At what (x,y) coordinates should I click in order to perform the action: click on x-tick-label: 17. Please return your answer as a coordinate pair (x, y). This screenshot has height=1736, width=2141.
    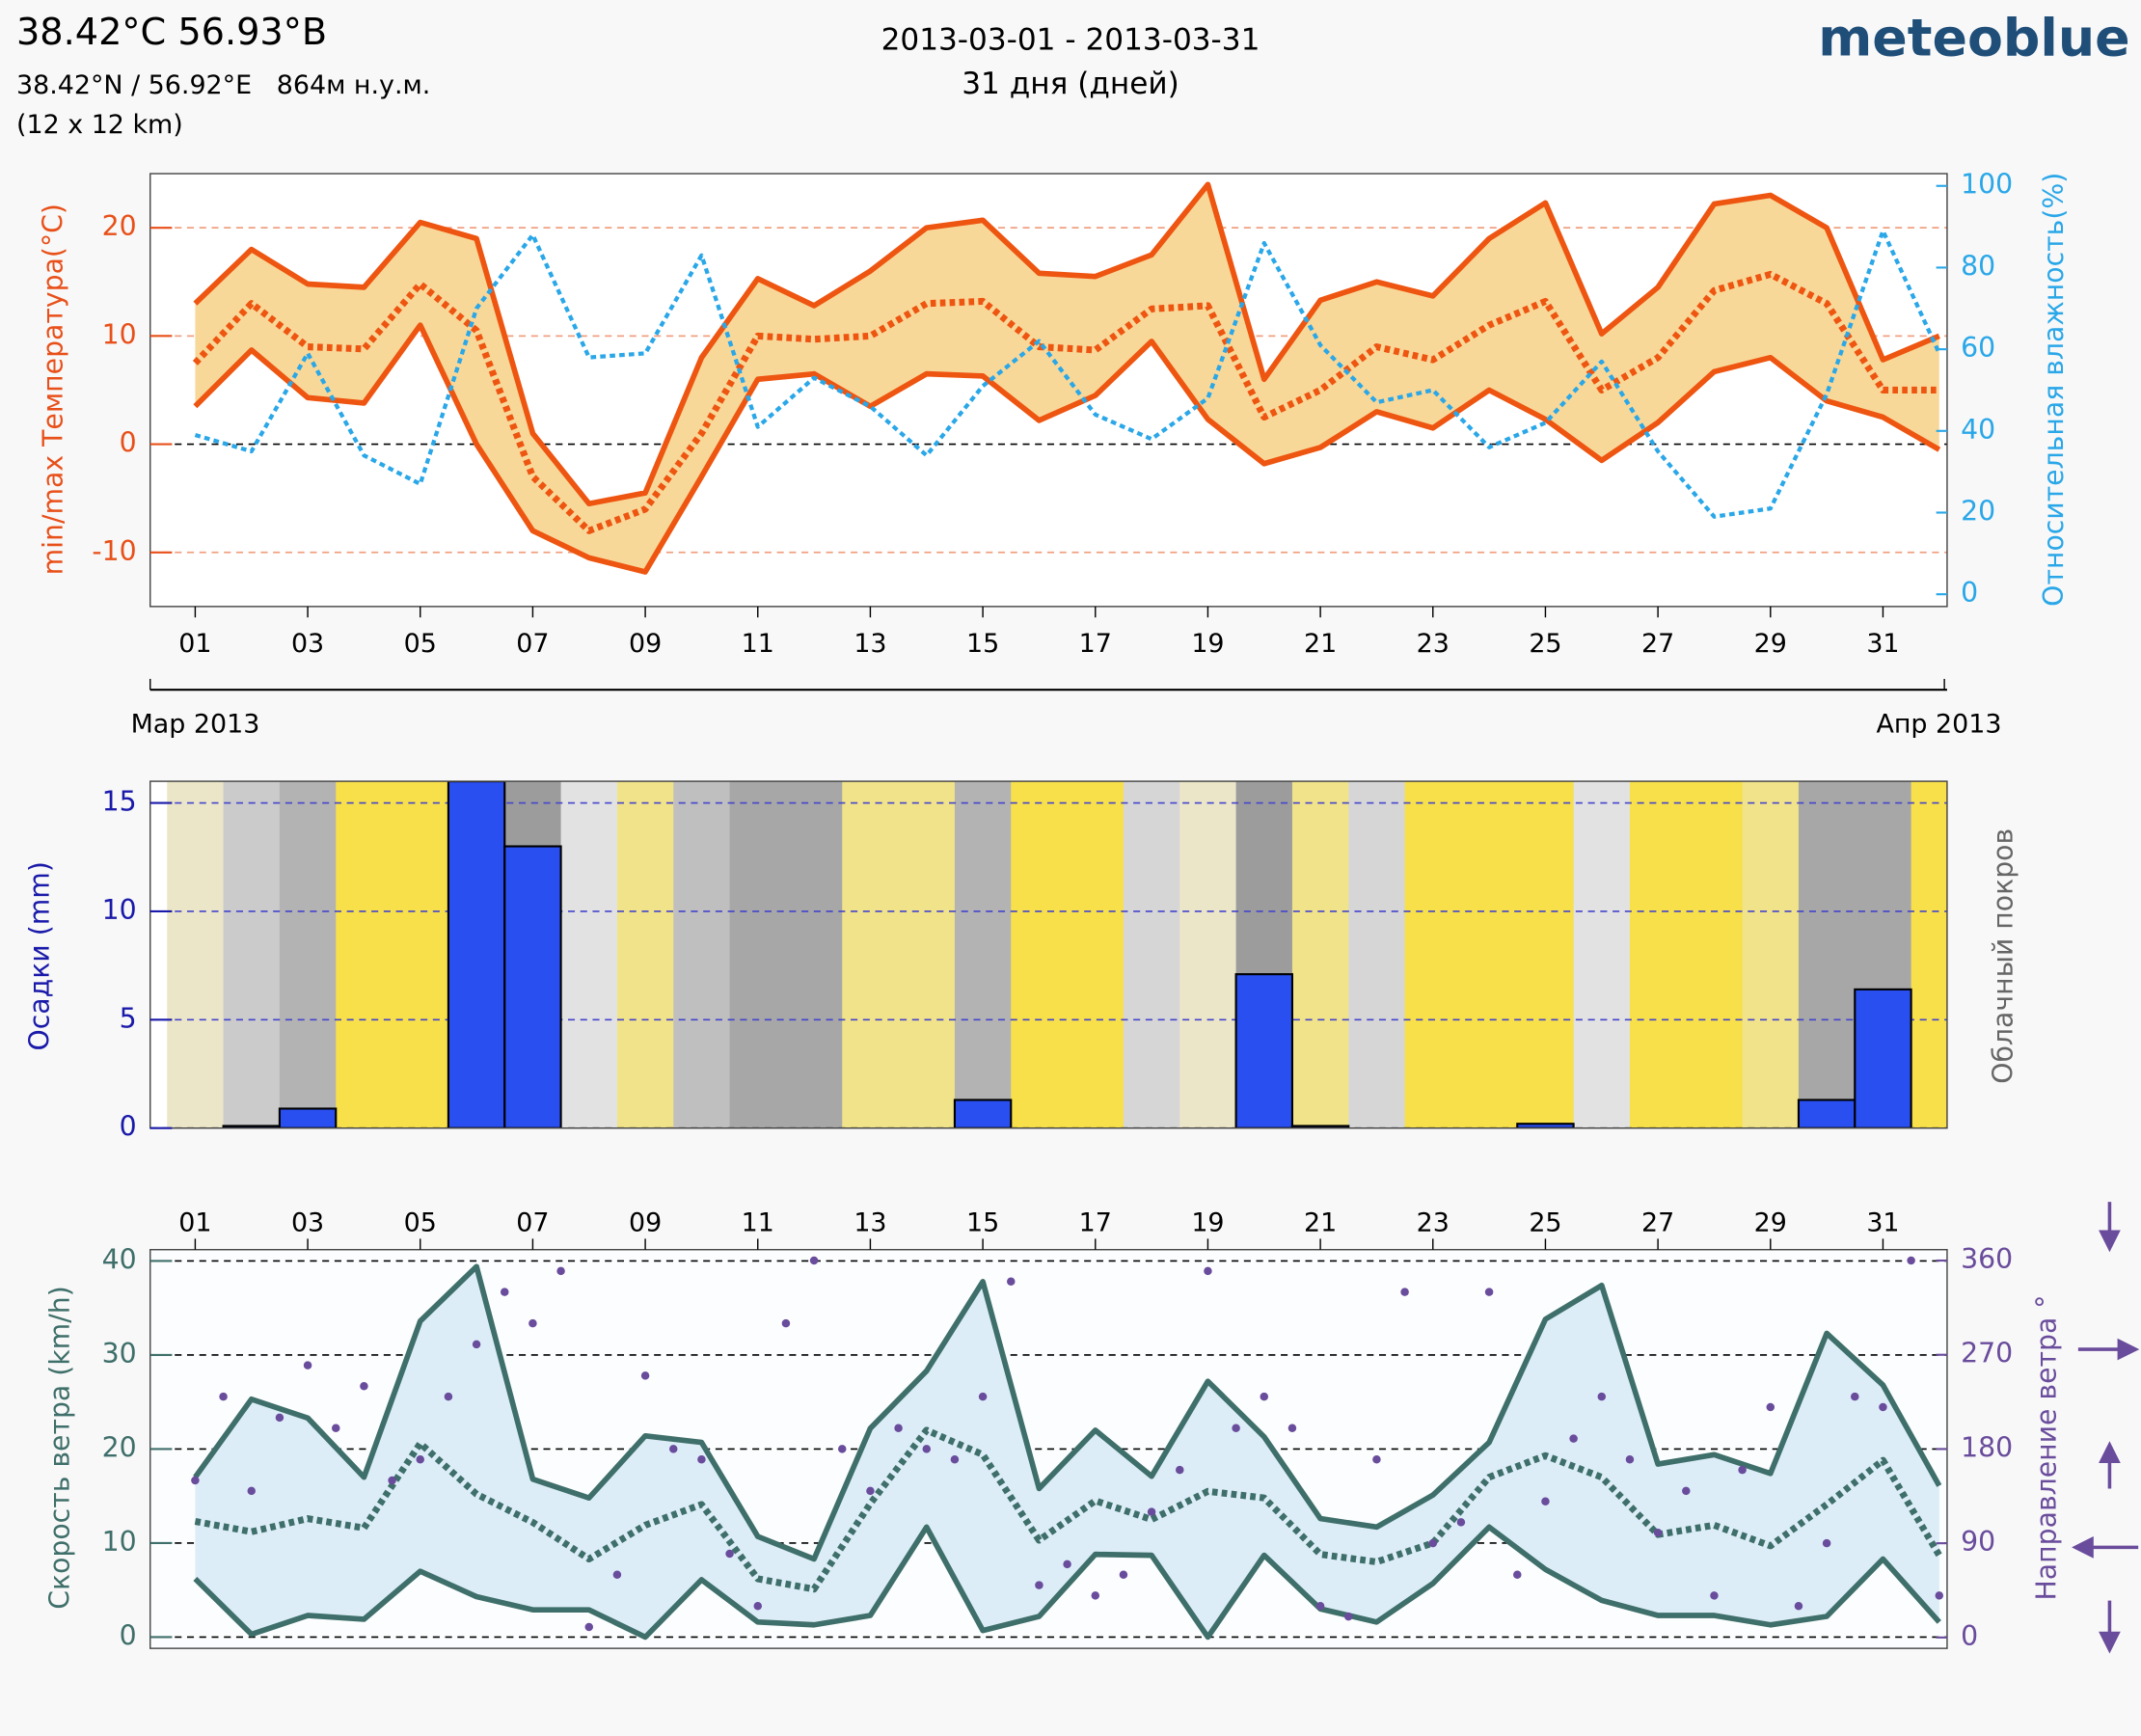
    Looking at the image, I should click on (1096, 1222).